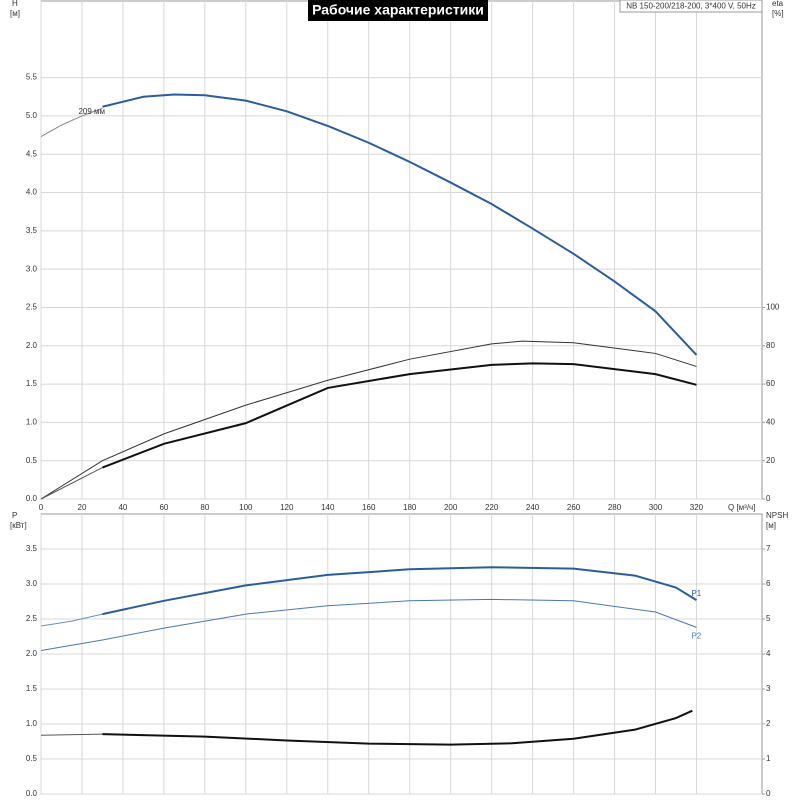 This screenshot has width=800, height=800. Describe the element at coordinates (32, 115) in the screenshot. I see `y-tick-label: 5.0` at that location.